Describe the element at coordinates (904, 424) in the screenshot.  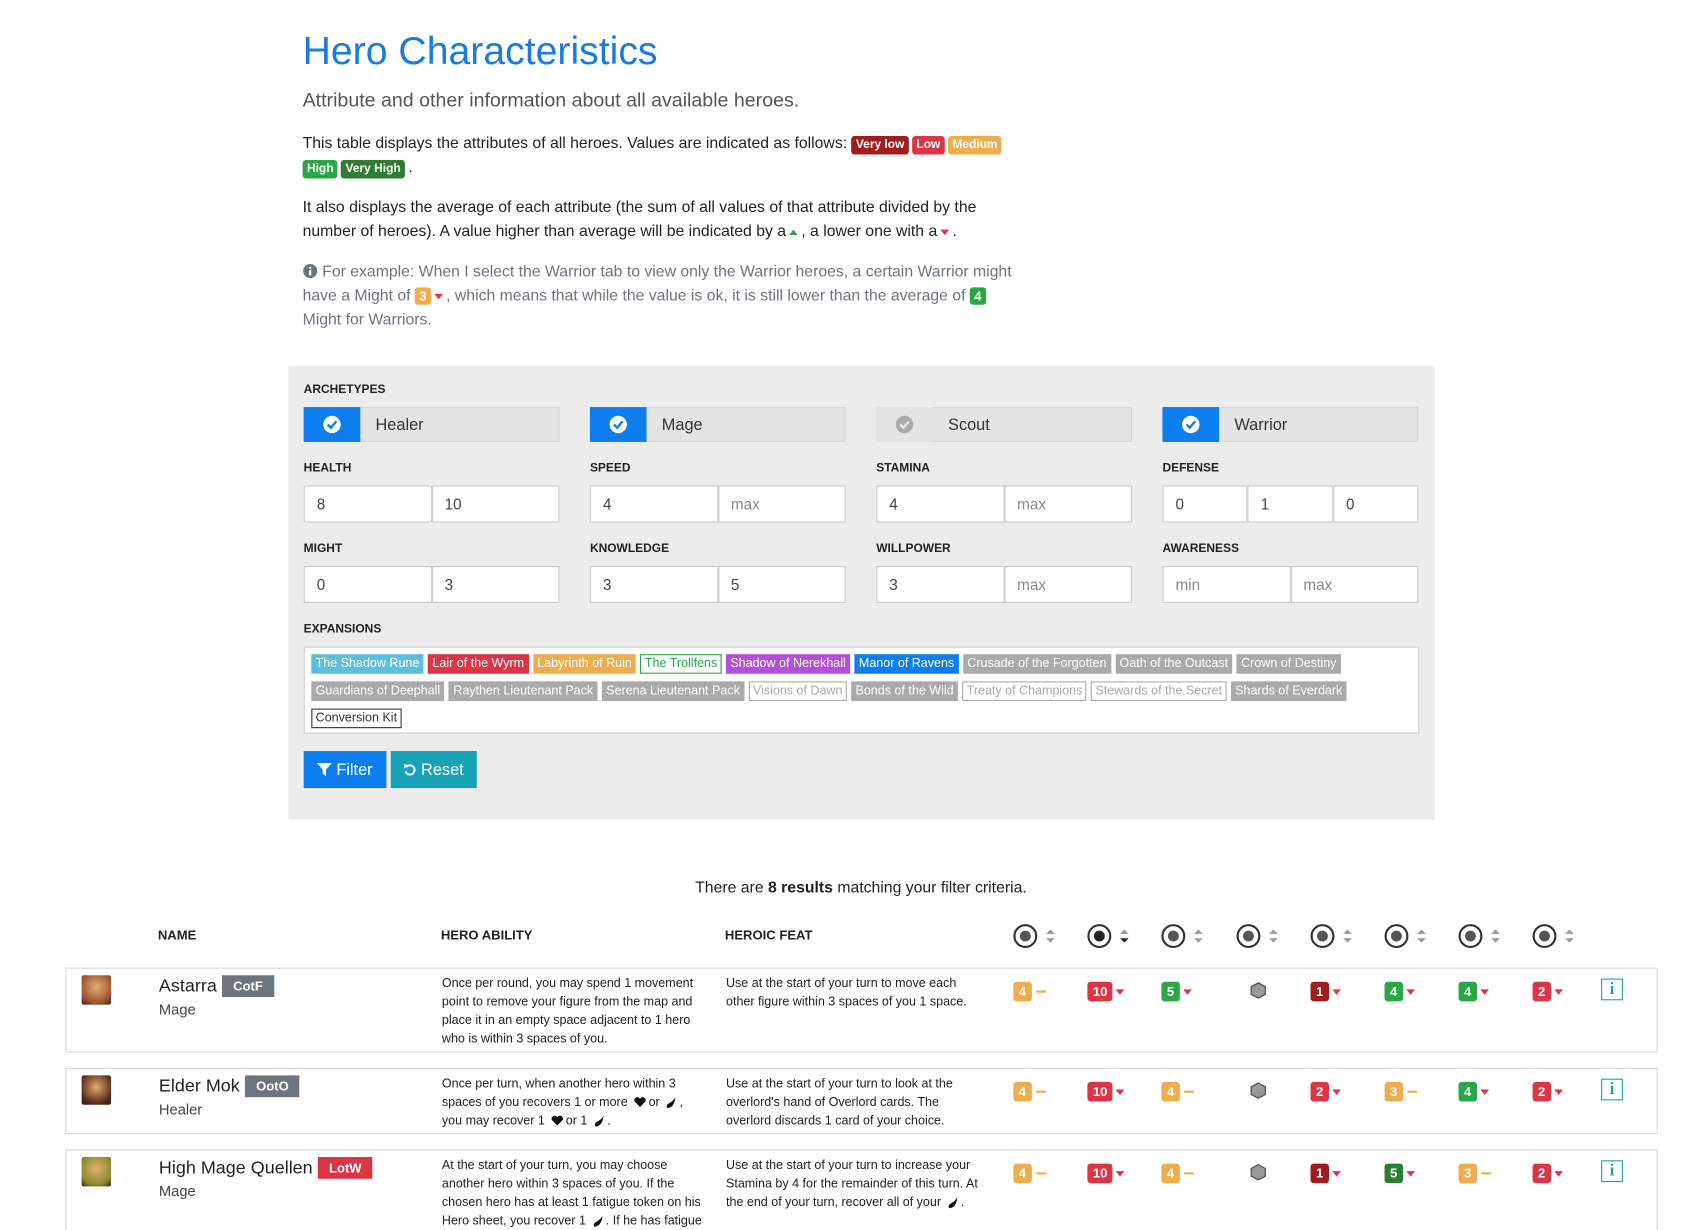
I see `check-icon` at that location.